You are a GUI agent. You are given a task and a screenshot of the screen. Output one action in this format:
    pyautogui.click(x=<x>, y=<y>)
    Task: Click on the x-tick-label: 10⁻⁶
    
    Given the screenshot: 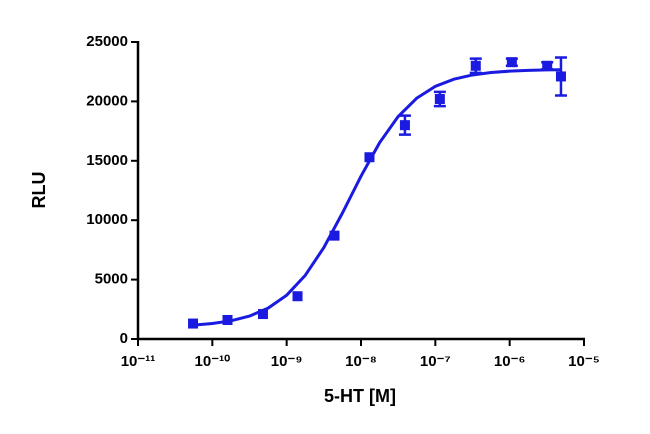 What is the action you would take?
    pyautogui.click(x=510, y=361)
    